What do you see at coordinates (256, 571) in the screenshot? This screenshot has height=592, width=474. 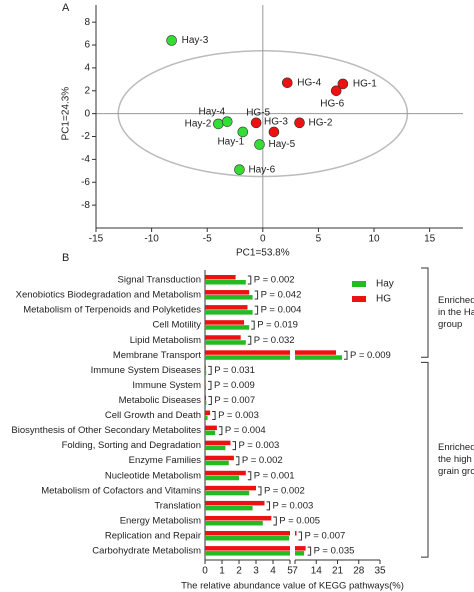 I see `x-tick-label: 3` at bounding box center [256, 571].